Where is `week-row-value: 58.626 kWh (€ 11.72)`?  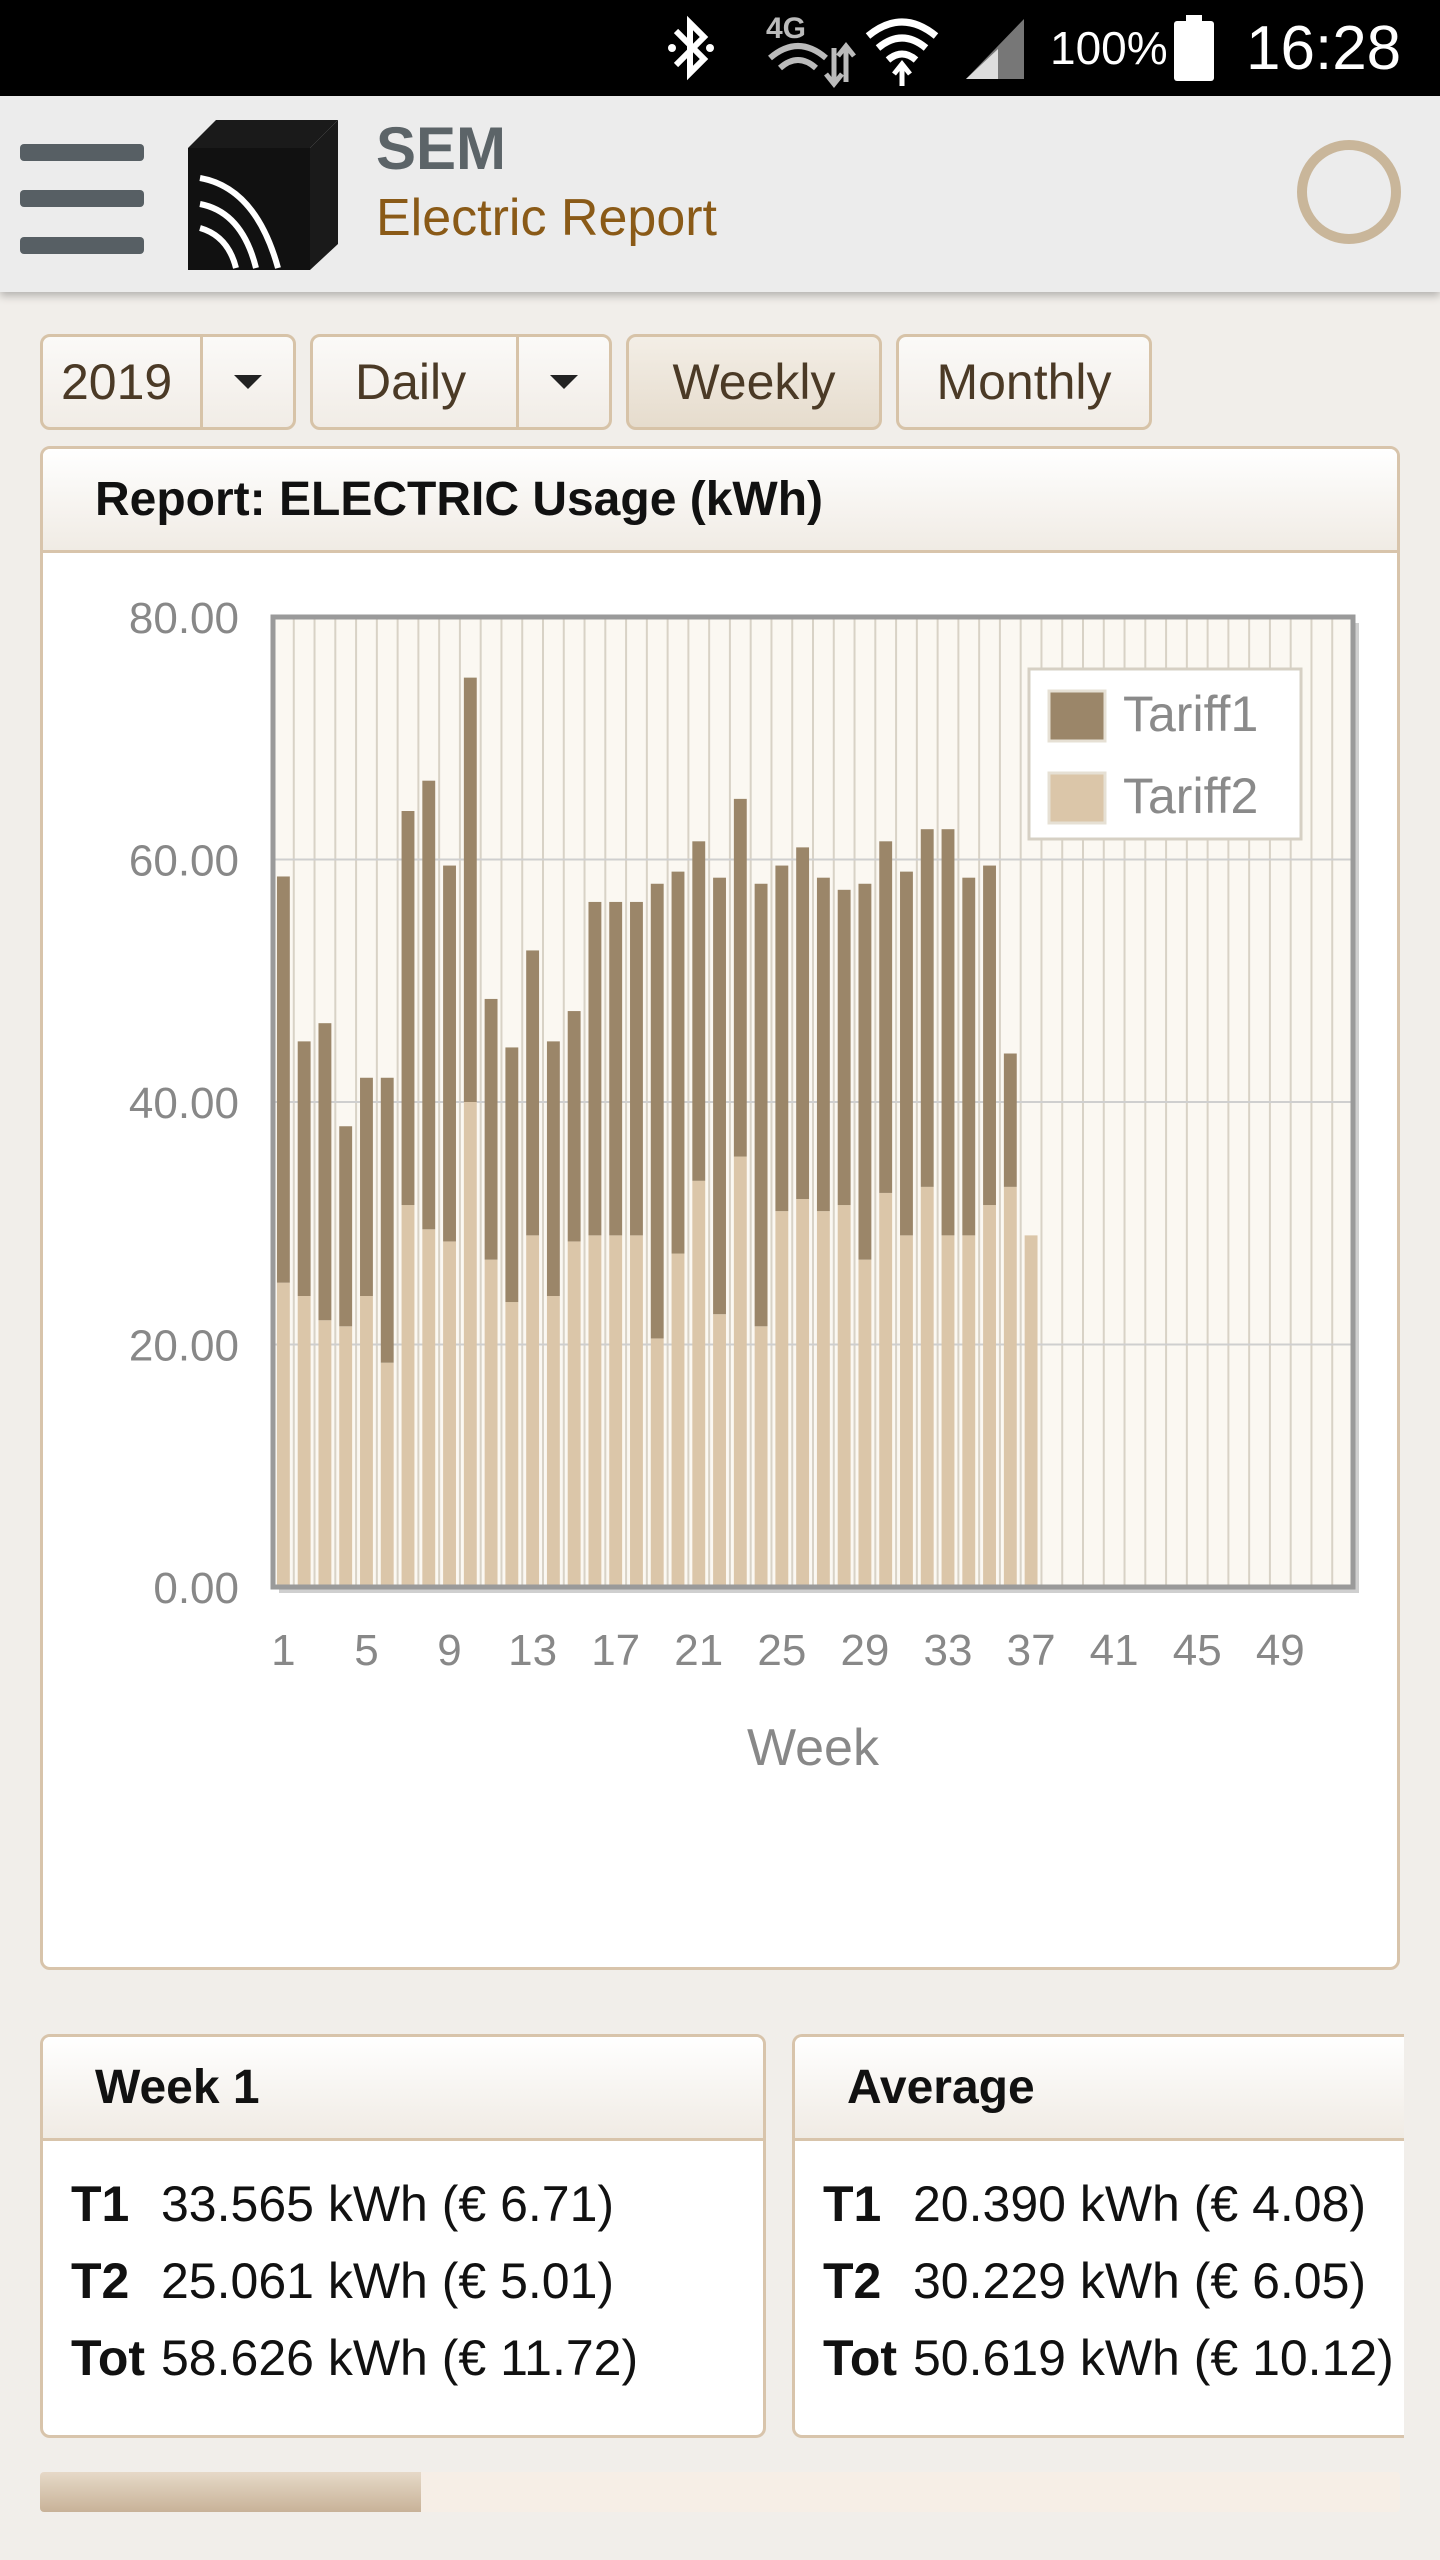
week-row-value: 58.626 kWh (€ 11.72) is located at coordinates (400, 2357).